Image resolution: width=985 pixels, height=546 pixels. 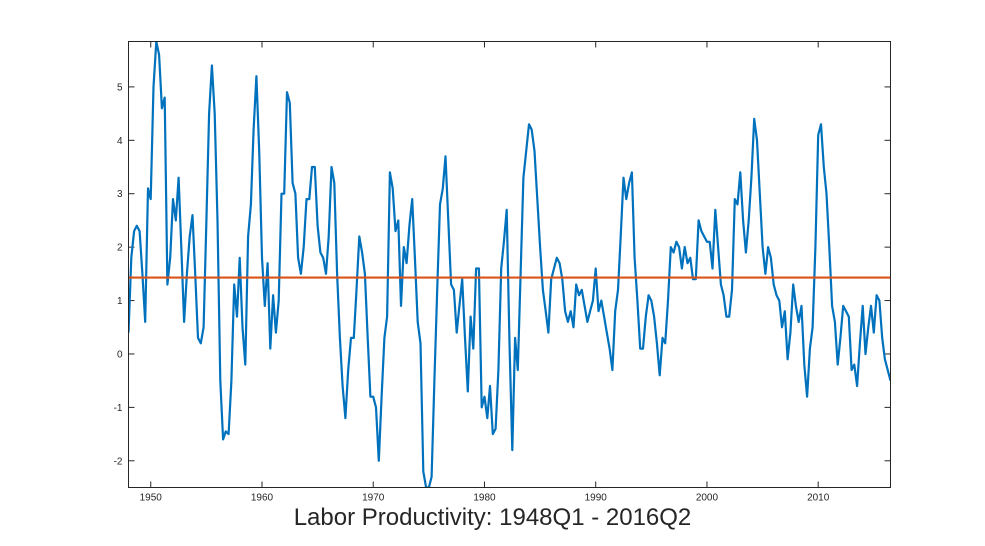 What do you see at coordinates (707, 498) in the screenshot?
I see `x-tick-label-2000: 2000` at bounding box center [707, 498].